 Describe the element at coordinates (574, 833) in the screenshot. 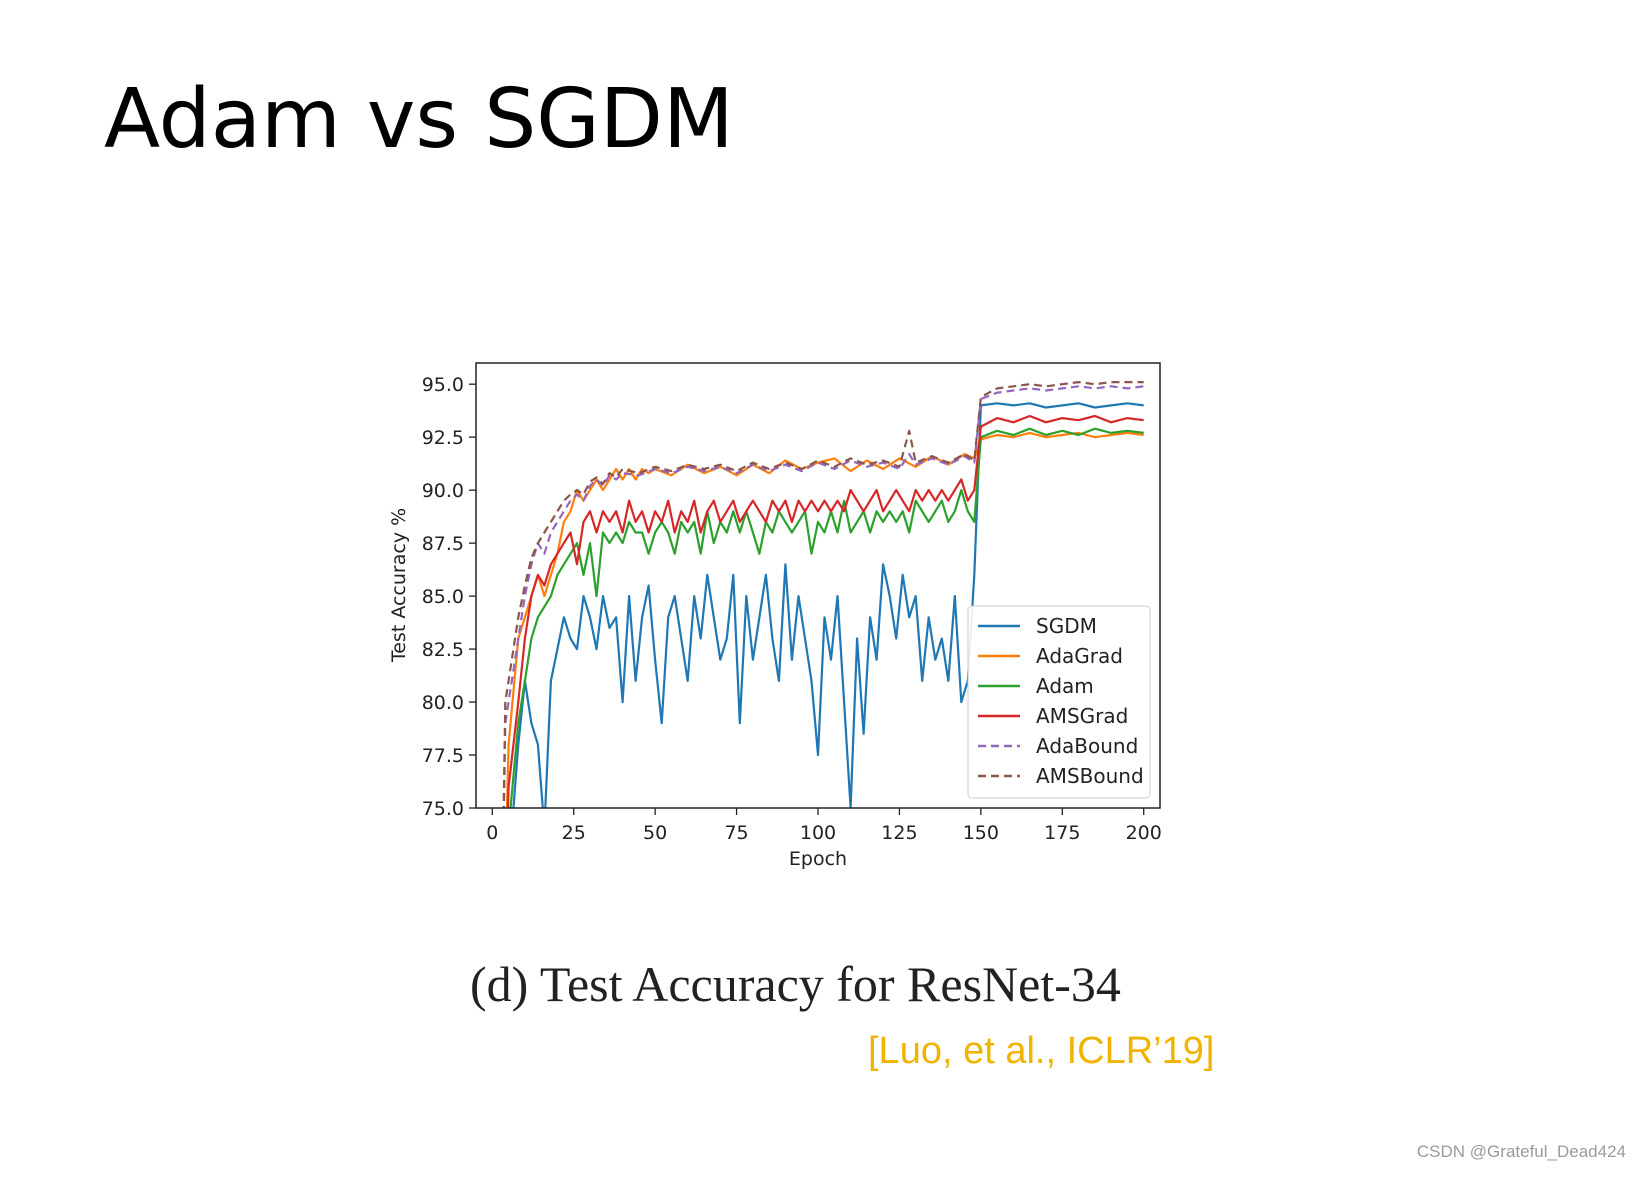

I see `x-tick-label: 25` at that location.